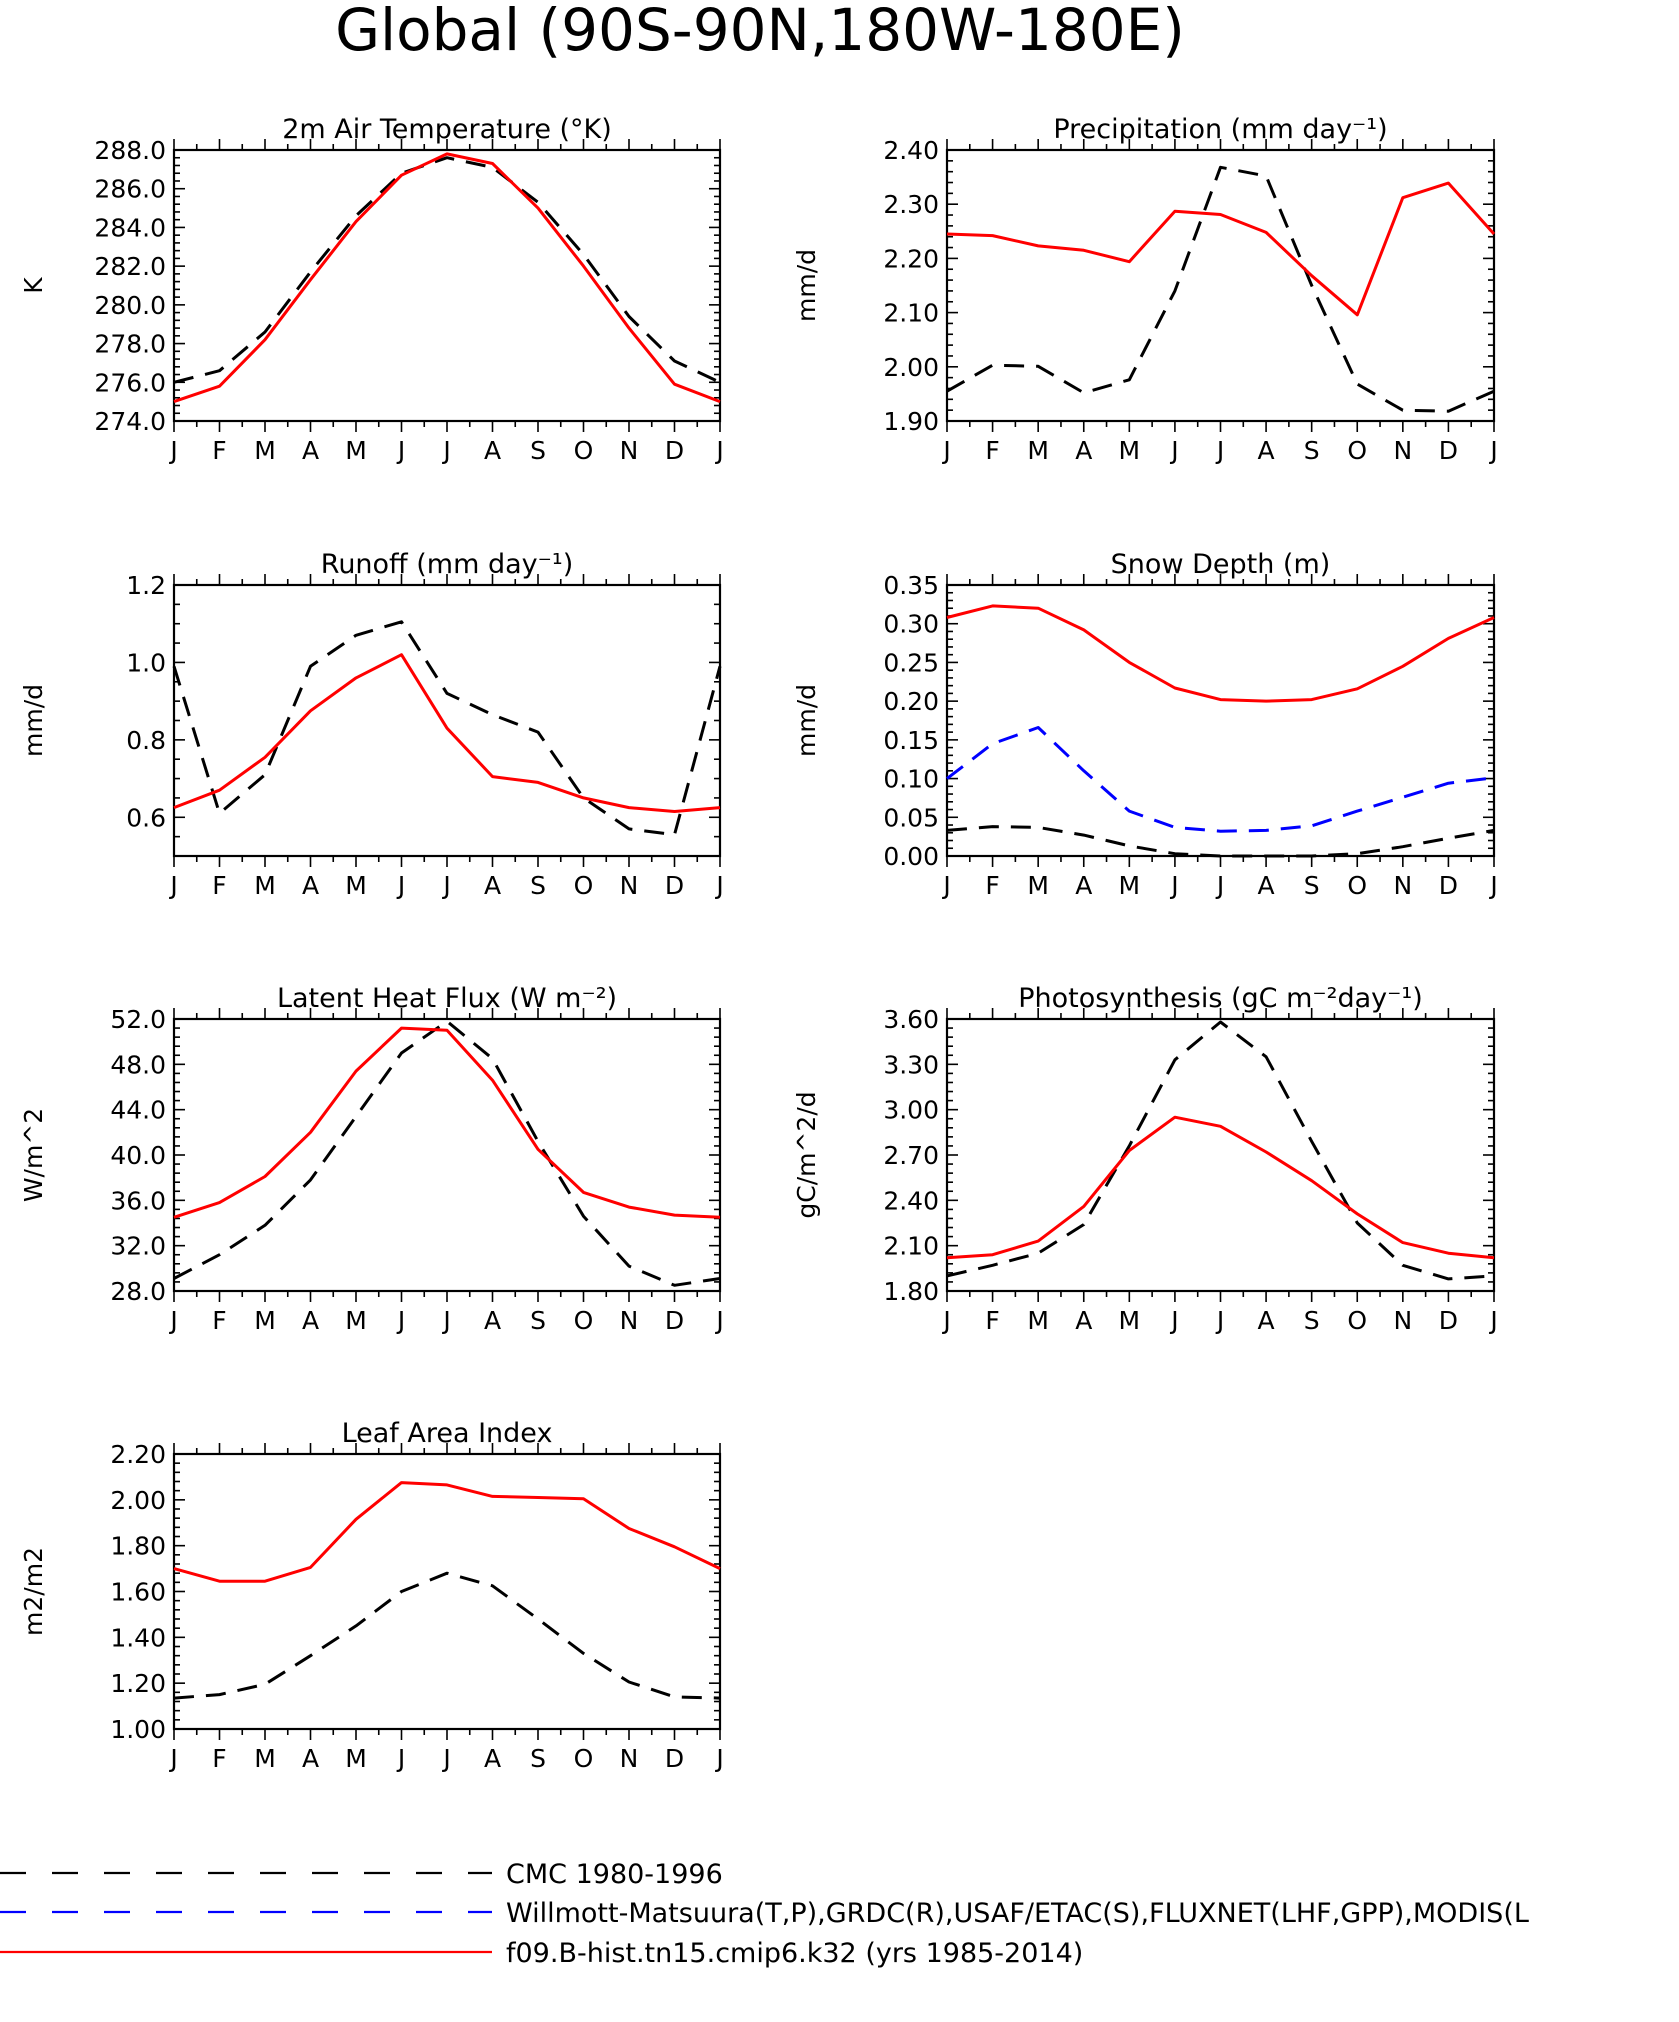 This screenshot has width=1679, height=2022. What do you see at coordinates (1220, 998) in the screenshot?
I see `panel-title: Photosynthesis (gC m⁻²day⁻¹)` at bounding box center [1220, 998].